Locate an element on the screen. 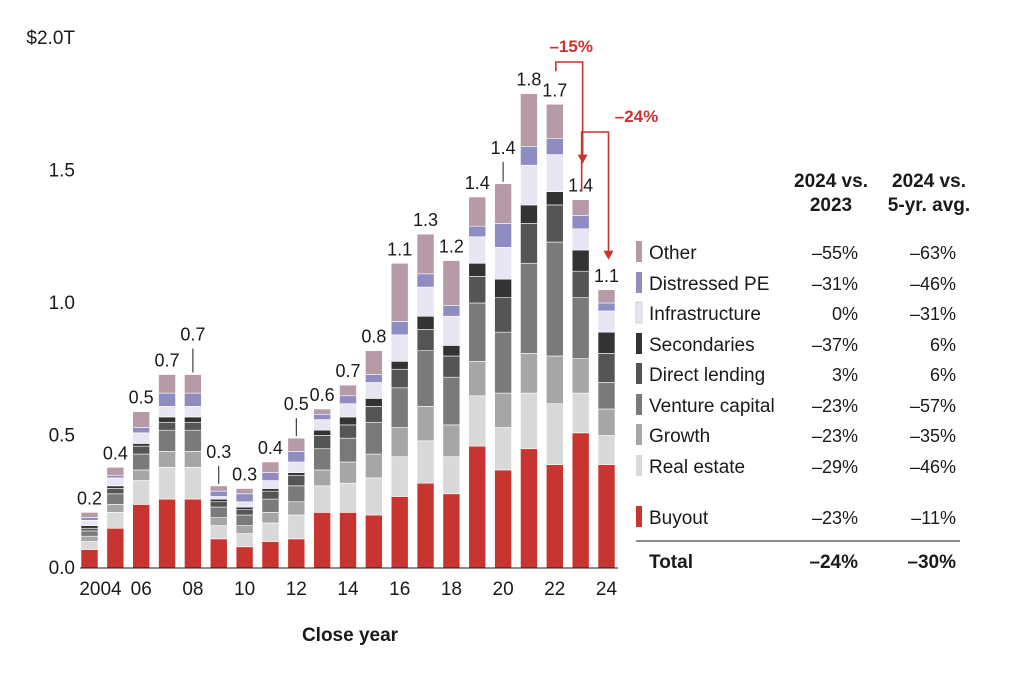  y-axis: 0.0 0.5 1.0 1.5 $2.0T is located at coordinates (50, 303).